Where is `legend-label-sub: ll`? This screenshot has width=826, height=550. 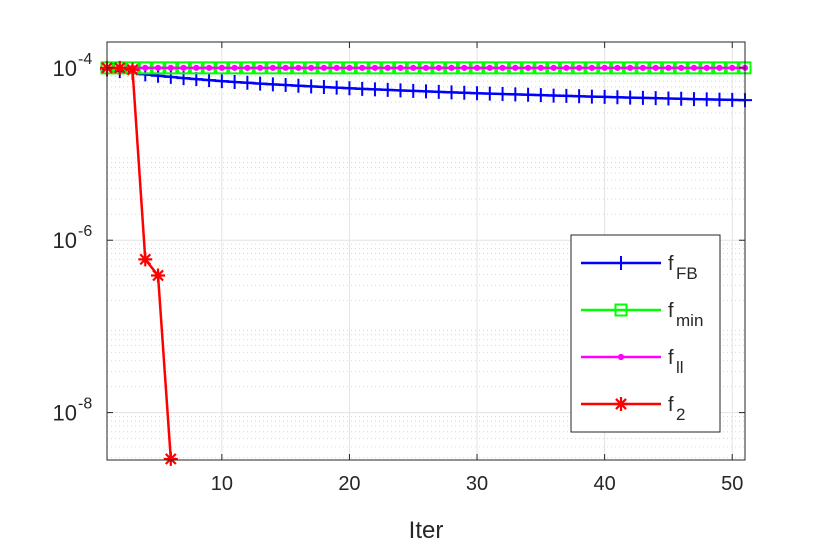 legend-label-sub: ll is located at coordinates (680, 367).